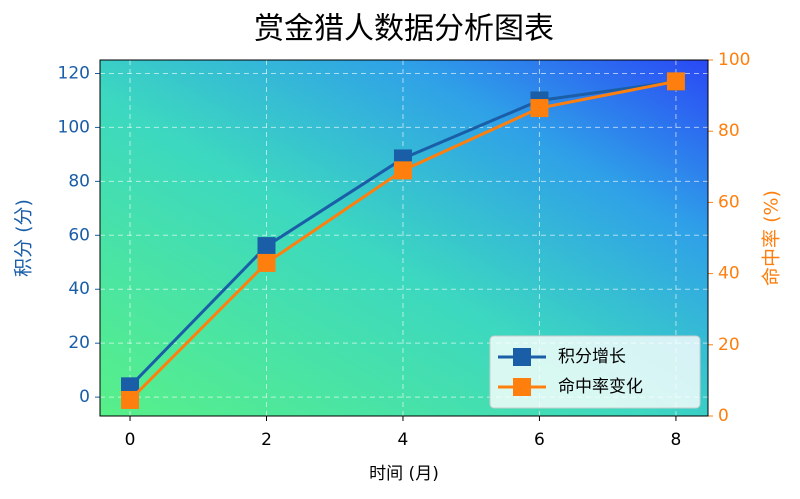 The height and width of the screenshot is (499, 800). I want to click on legend-box, so click(595, 372).